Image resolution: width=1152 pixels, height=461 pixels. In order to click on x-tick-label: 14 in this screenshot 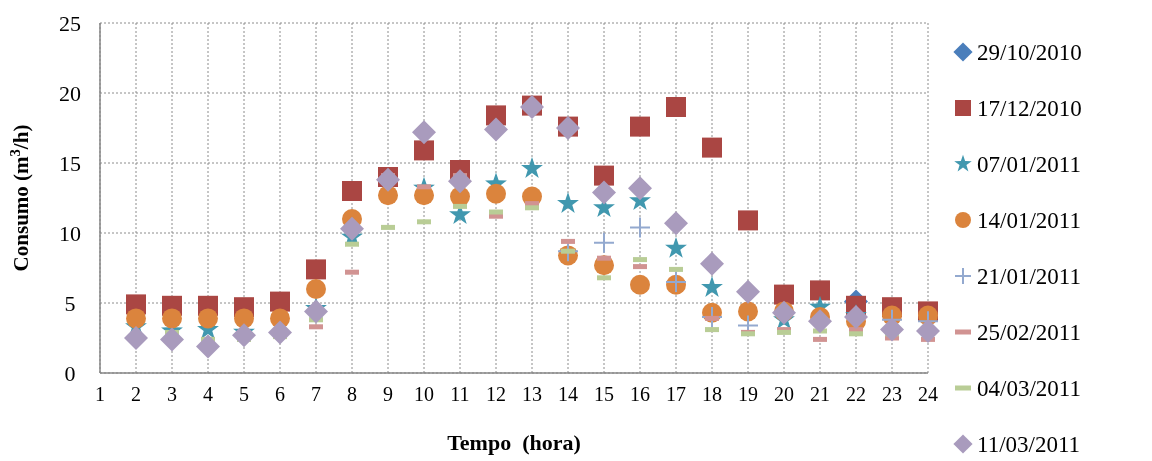, I will do `click(568, 394)`.